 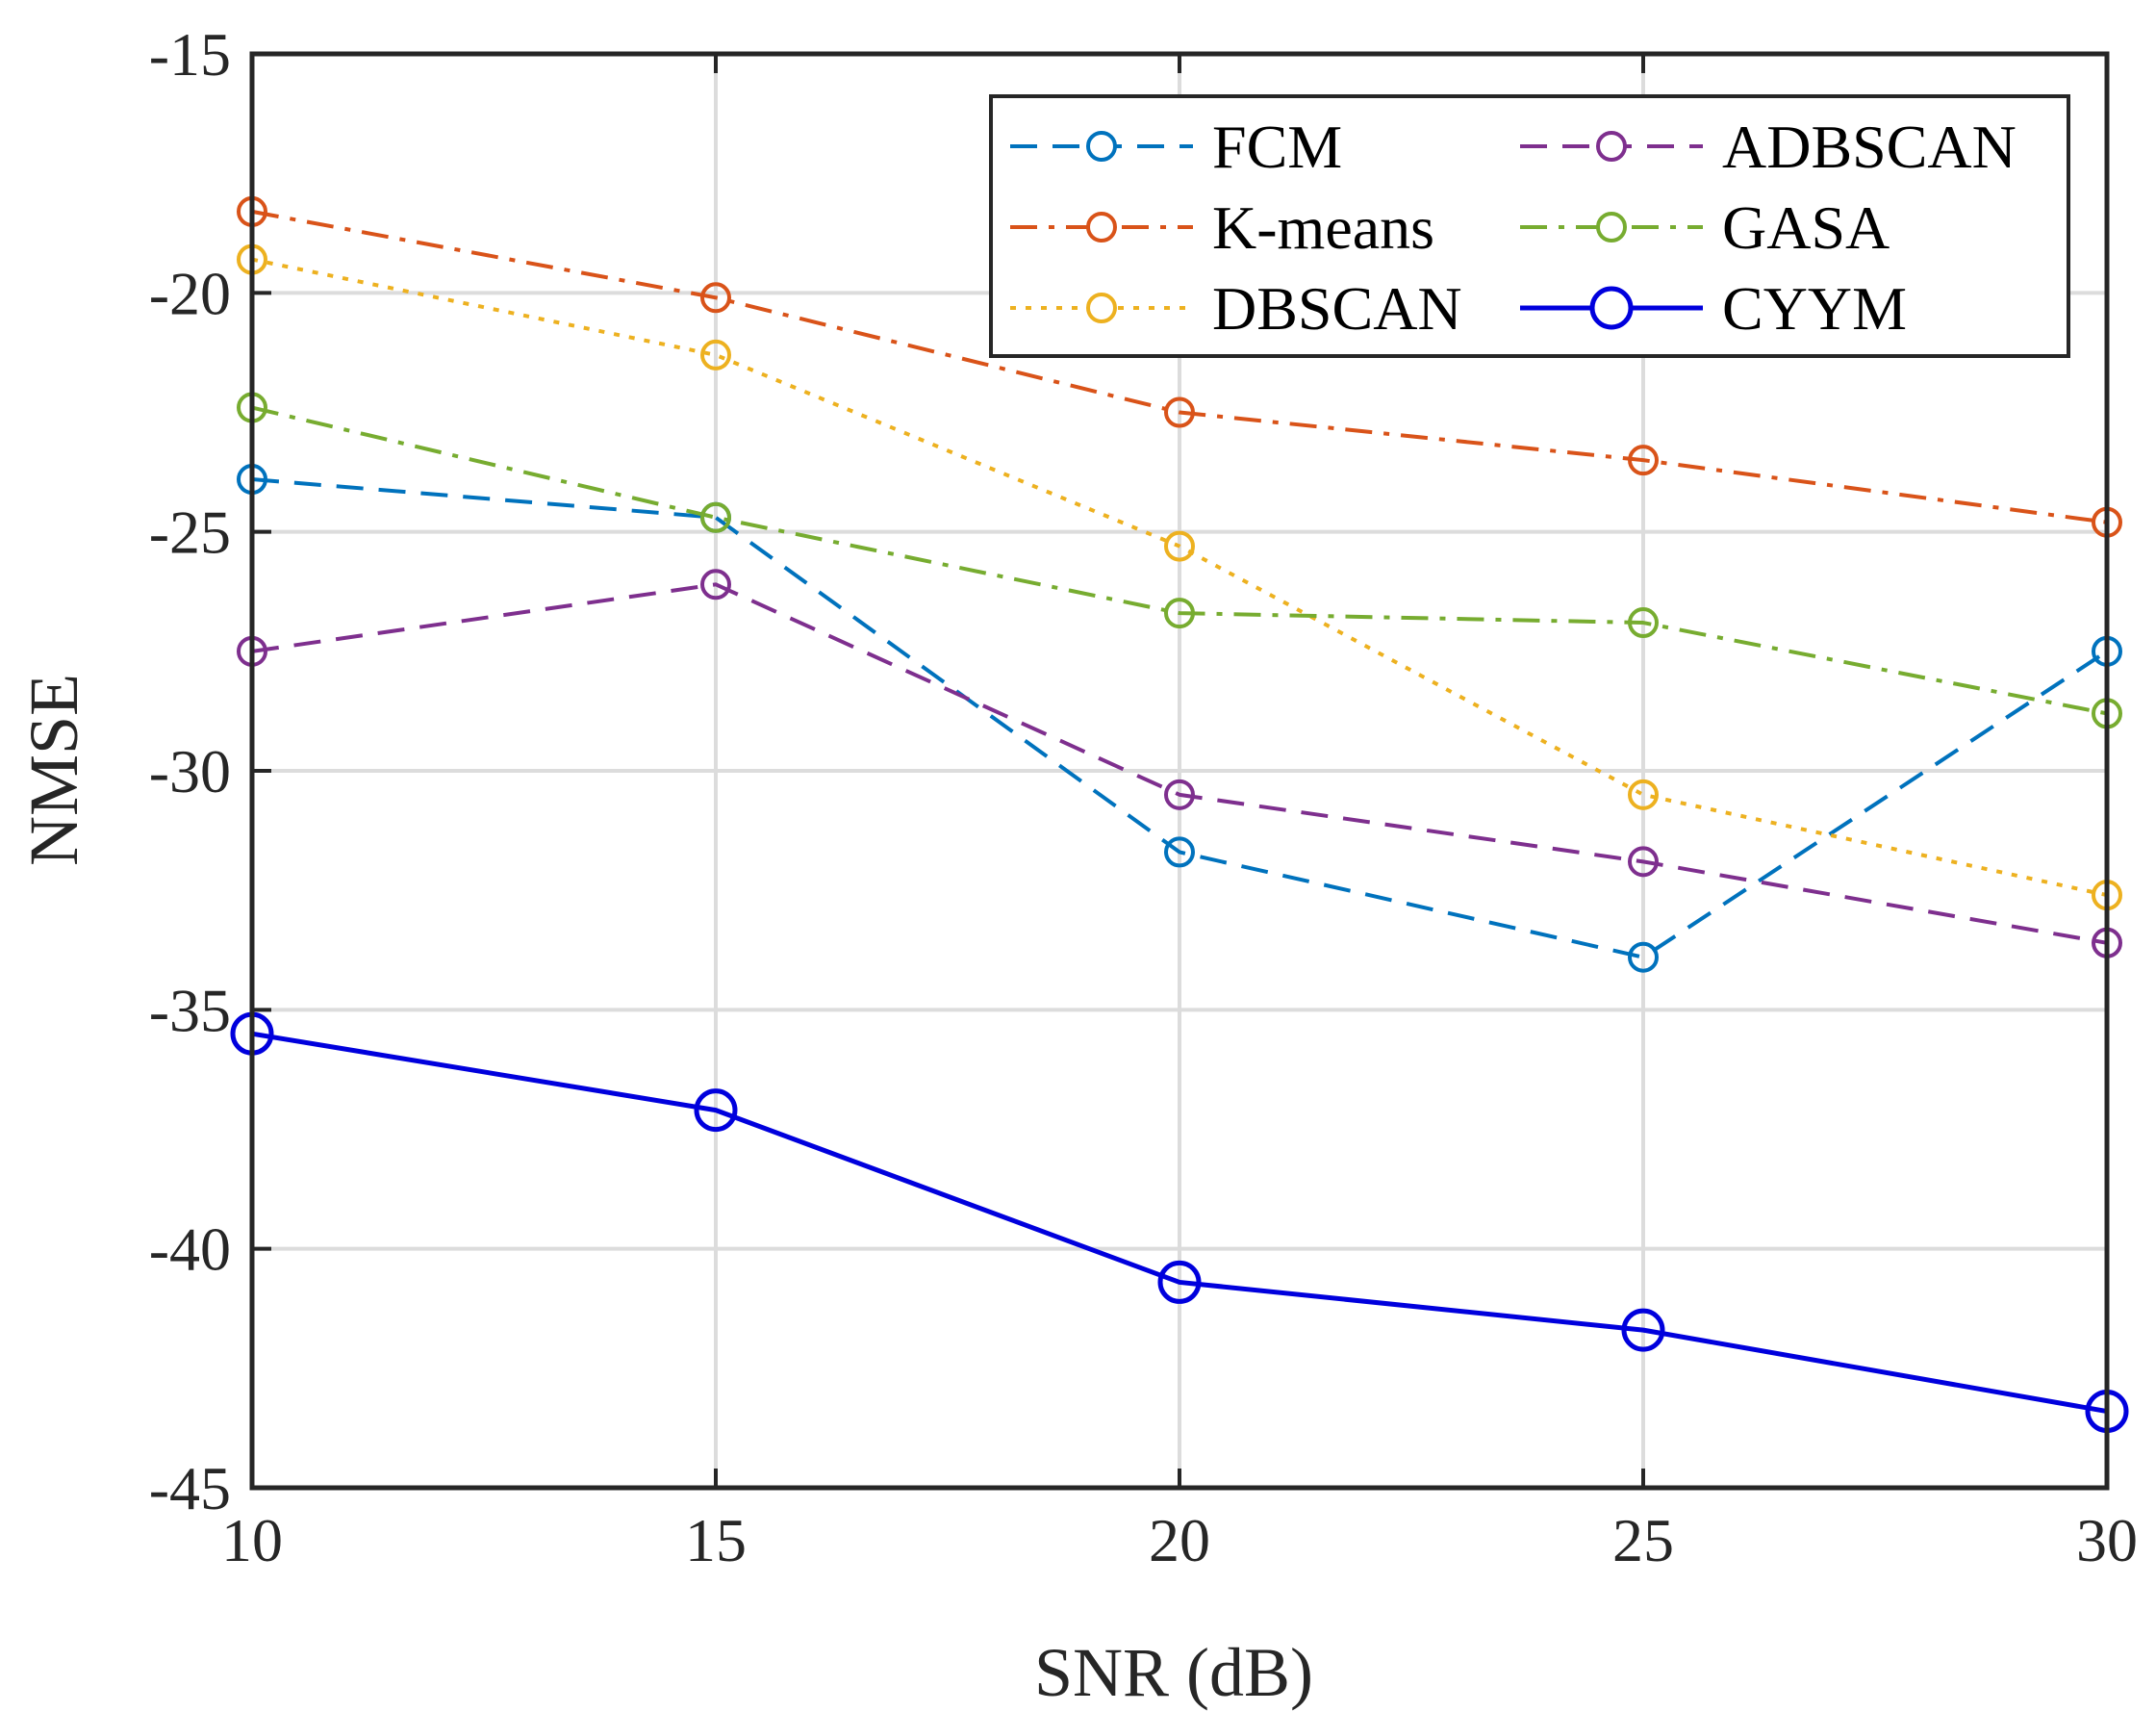 I want to click on x-tick-label: 30, so click(x=2107, y=1540).